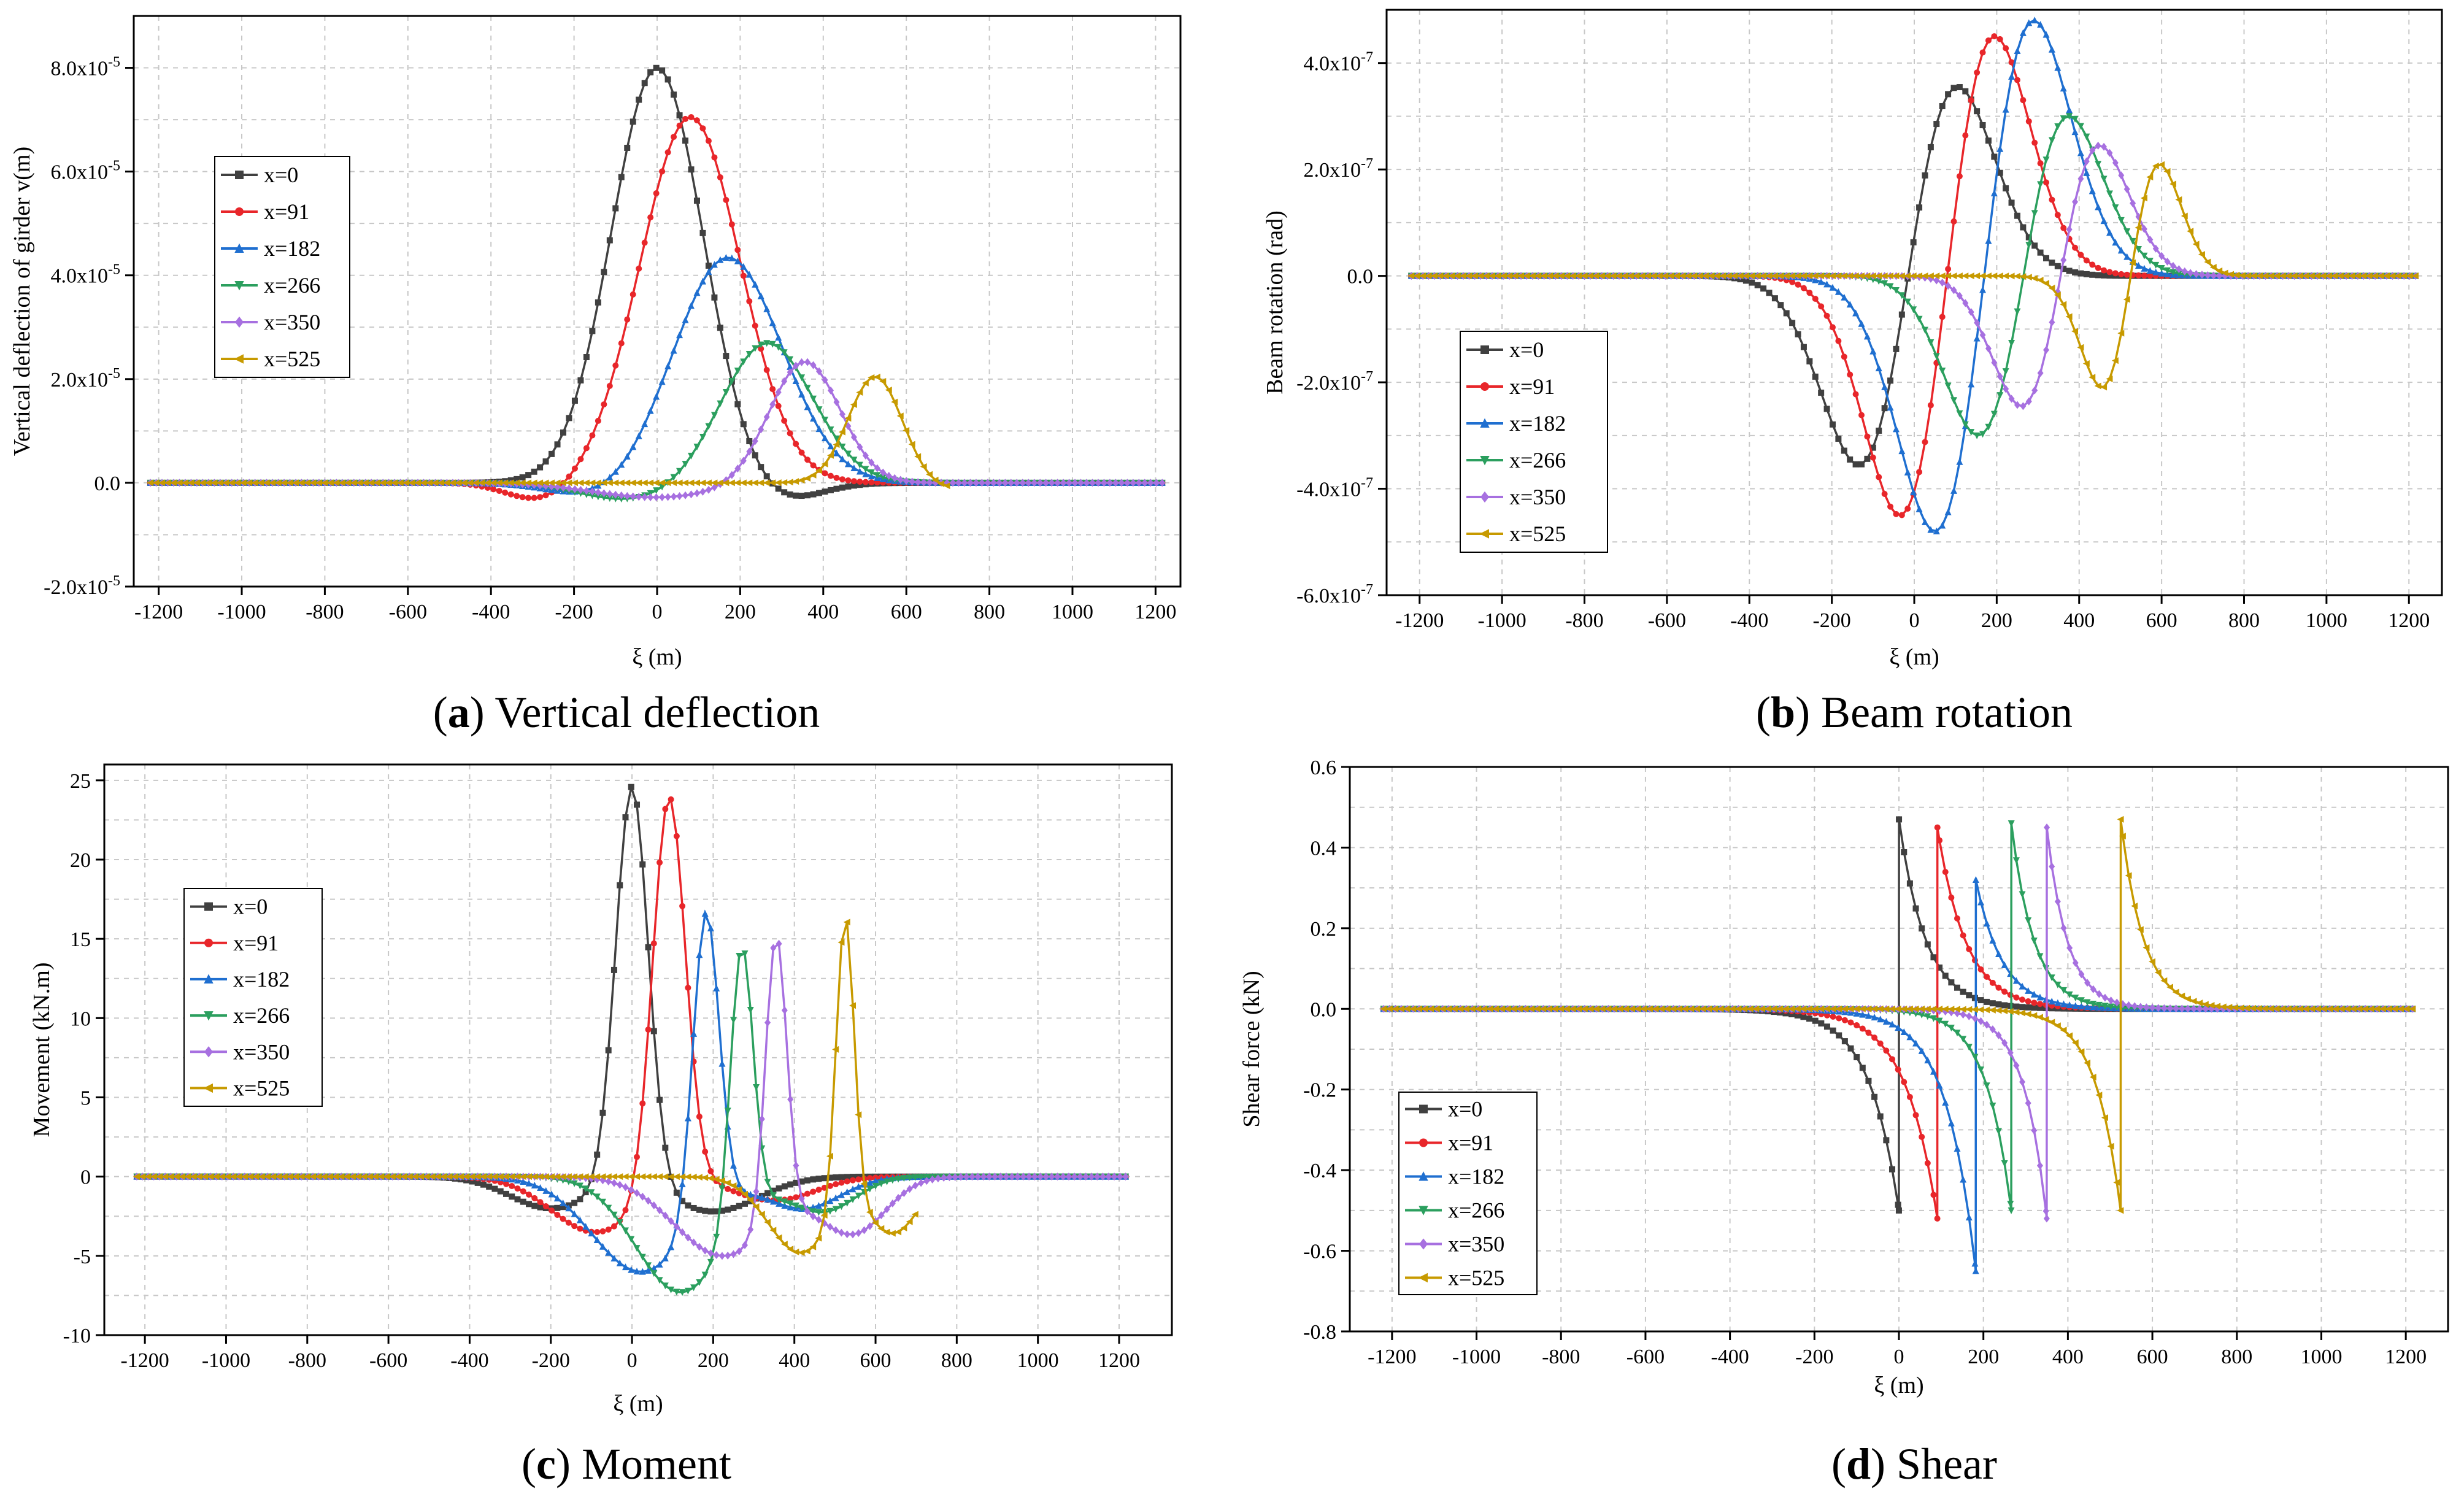 The image size is (2464, 1502). What do you see at coordinates (1730, 1357) in the screenshot?
I see `x-tick-label: -400` at bounding box center [1730, 1357].